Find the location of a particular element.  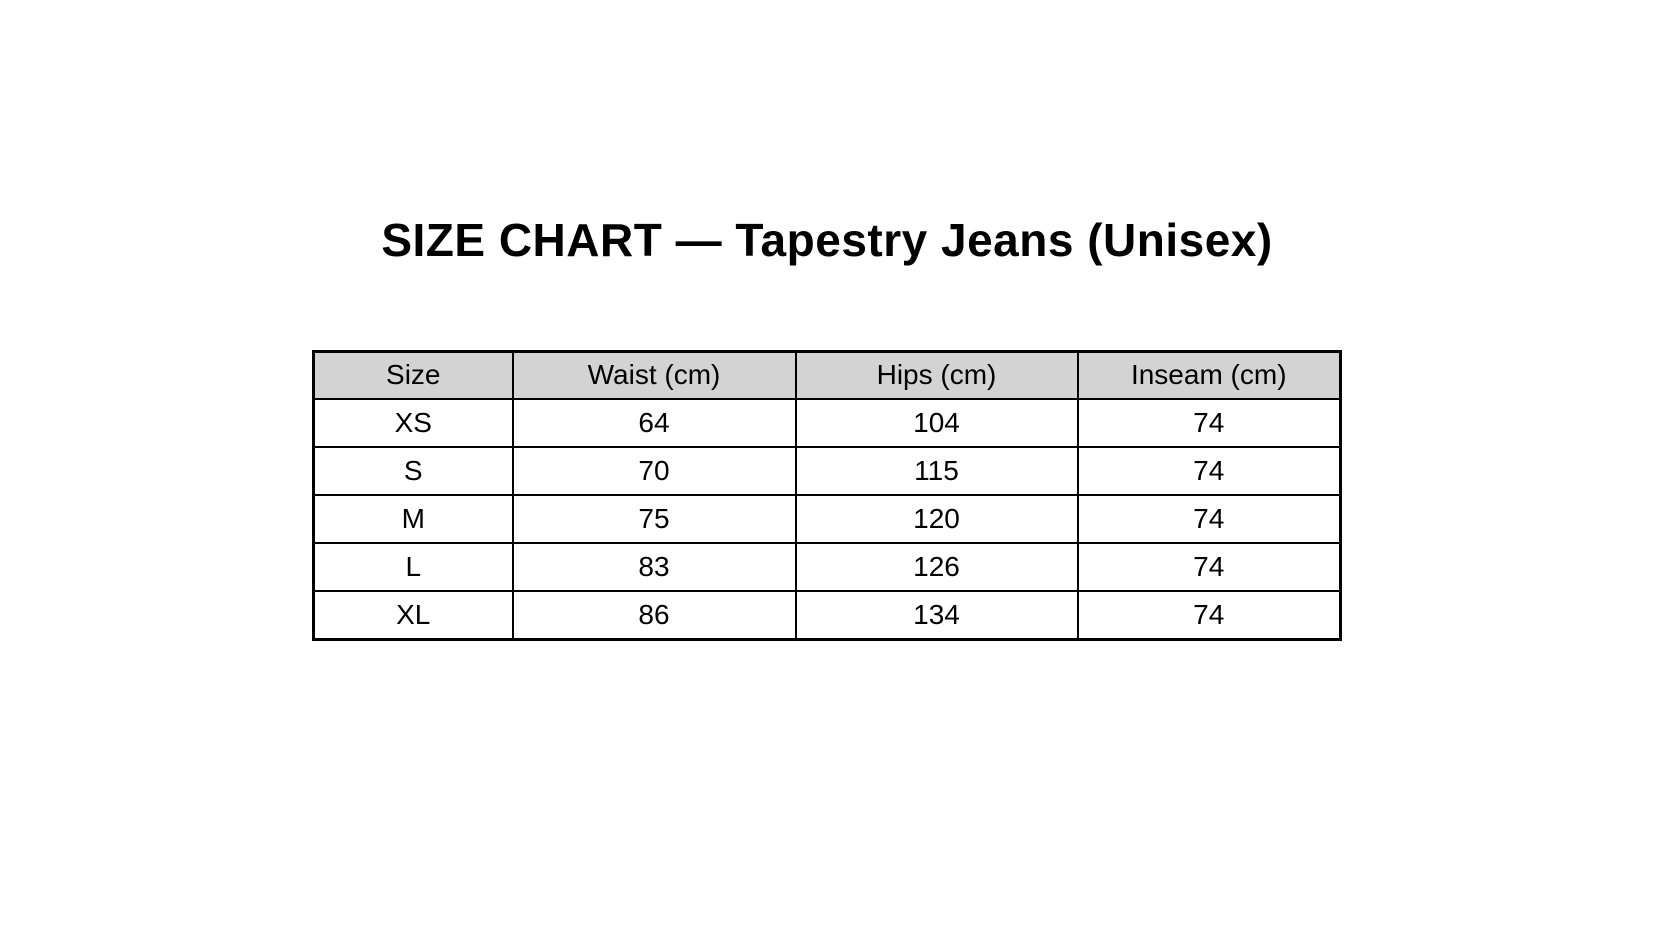

cell-size: L is located at coordinates (413, 567).